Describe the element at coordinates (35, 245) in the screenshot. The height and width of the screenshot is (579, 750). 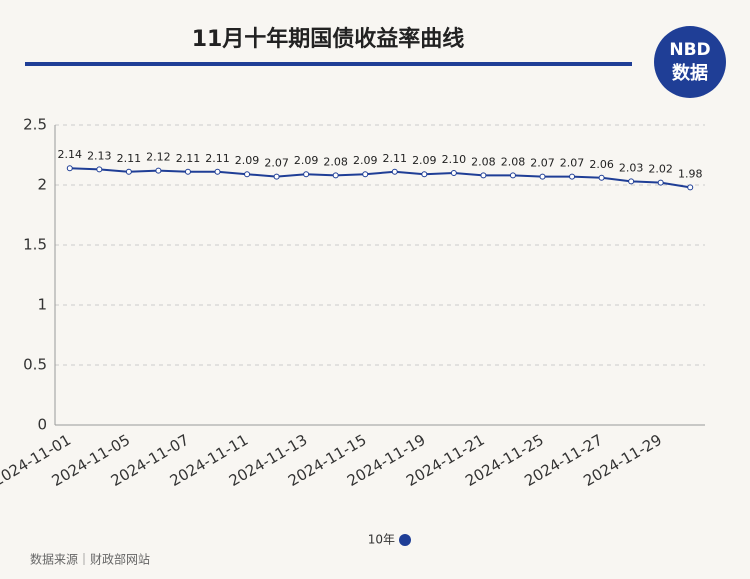
I see `y-tick-label: 1.5` at that location.